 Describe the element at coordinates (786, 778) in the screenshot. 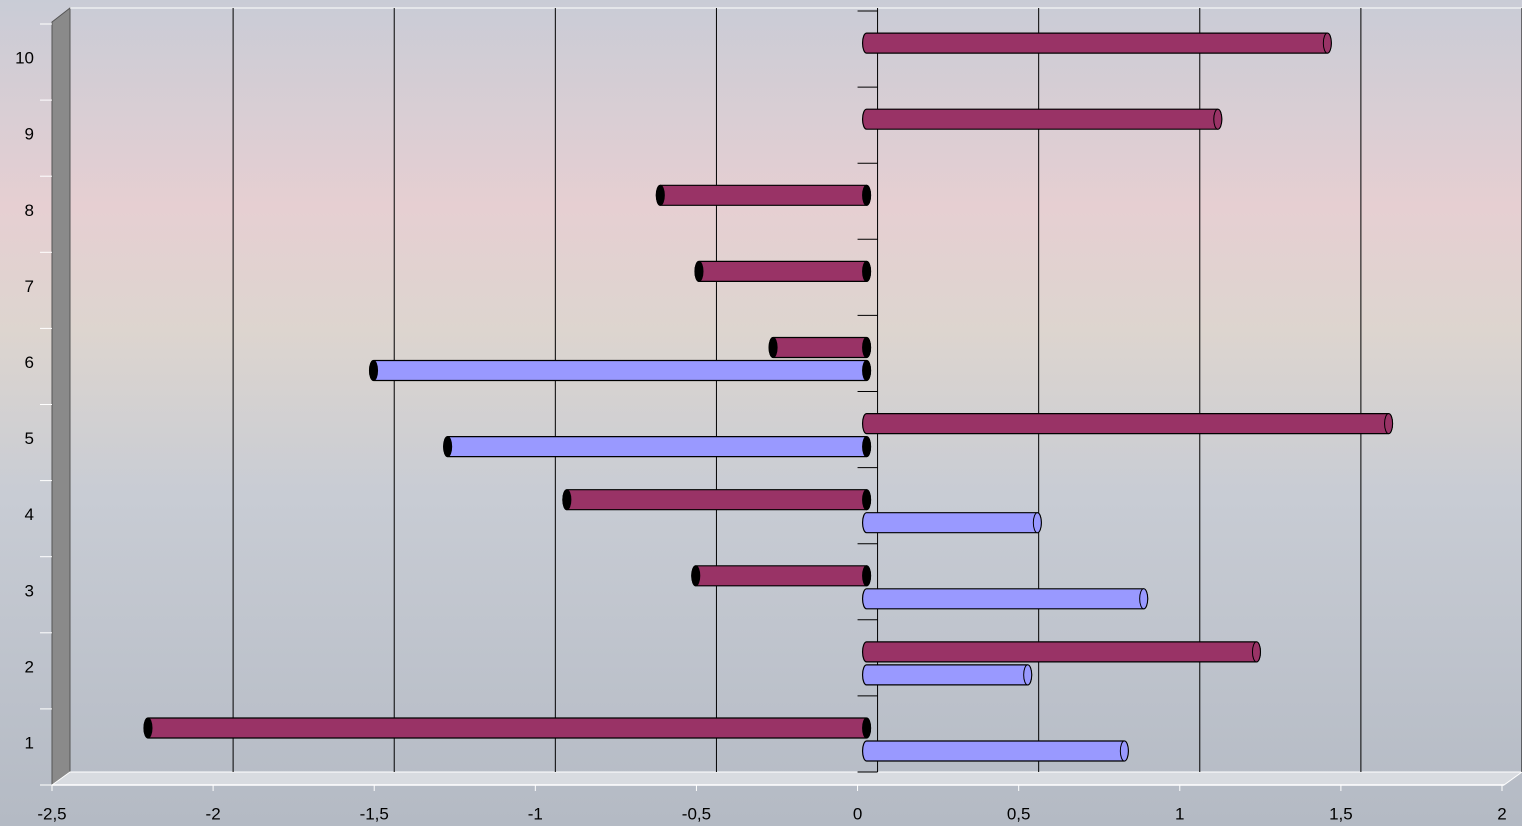

I see `floor` at that location.